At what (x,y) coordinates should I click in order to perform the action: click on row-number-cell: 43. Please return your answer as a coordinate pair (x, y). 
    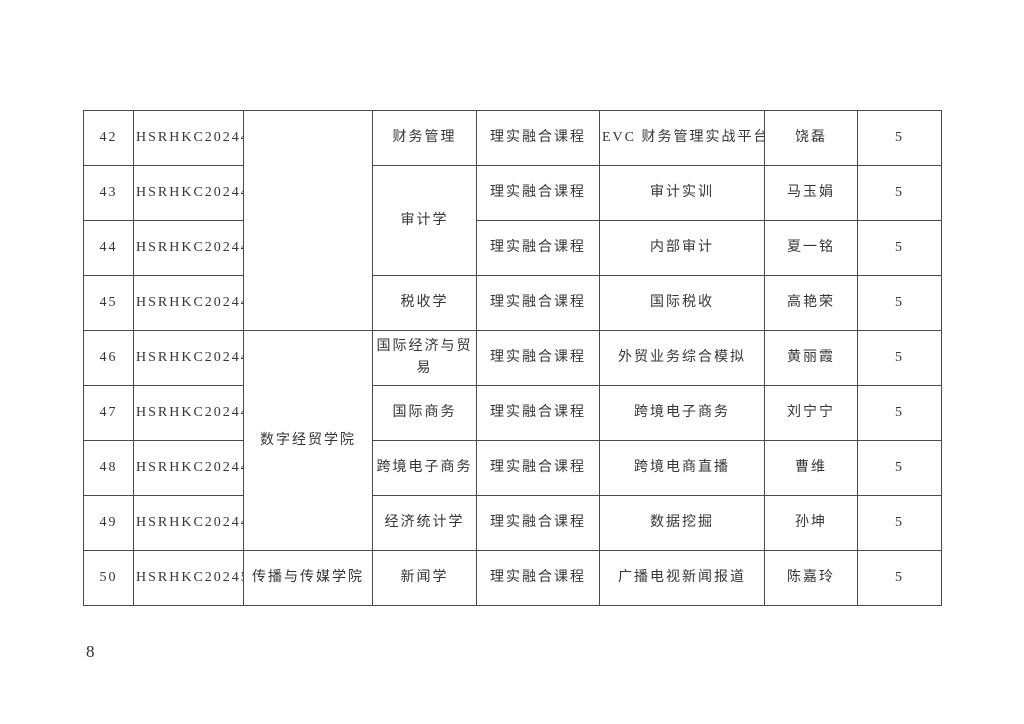
    Looking at the image, I should click on (108, 193).